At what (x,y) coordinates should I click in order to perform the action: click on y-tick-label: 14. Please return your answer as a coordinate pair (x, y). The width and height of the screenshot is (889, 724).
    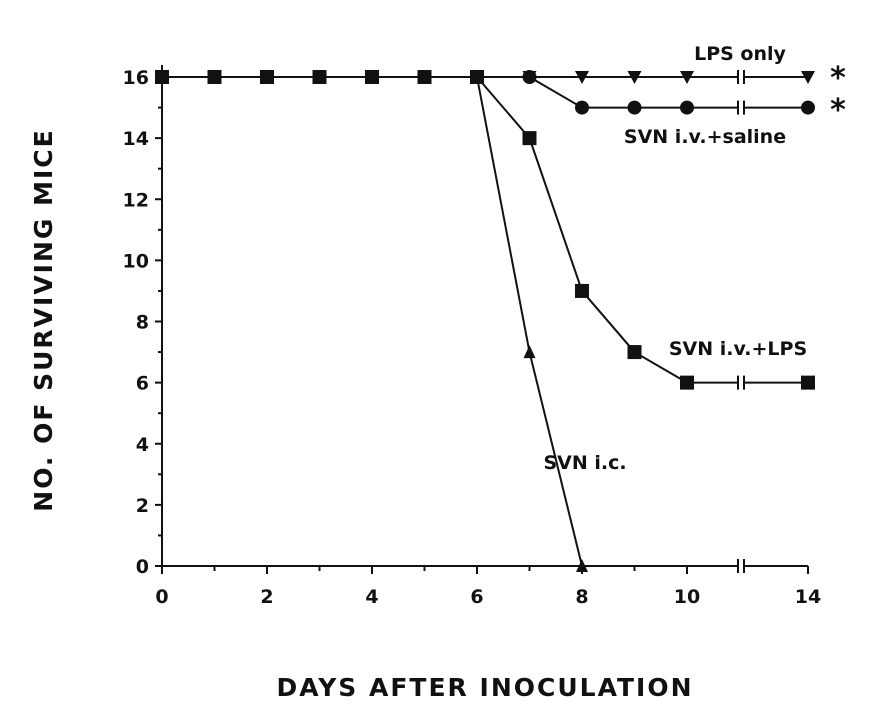
    Looking at the image, I should click on (136, 139).